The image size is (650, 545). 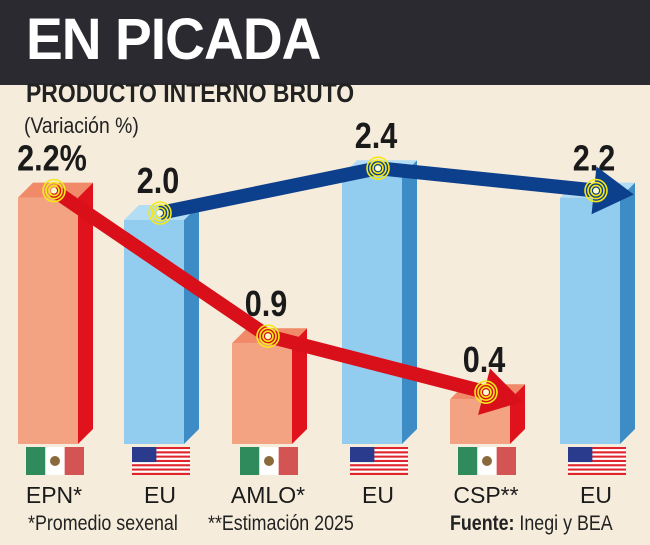 What do you see at coordinates (612, 190) in the screenshot?
I see `arrow-head` at bounding box center [612, 190].